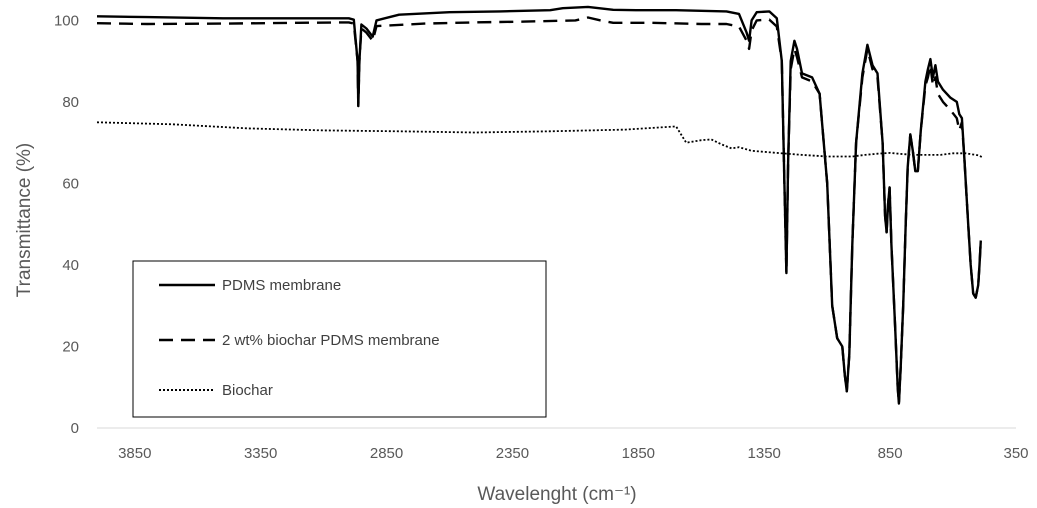  Describe the element at coordinates (70, 183) in the screenshot. I see `y-tick-label: 60` at that location.